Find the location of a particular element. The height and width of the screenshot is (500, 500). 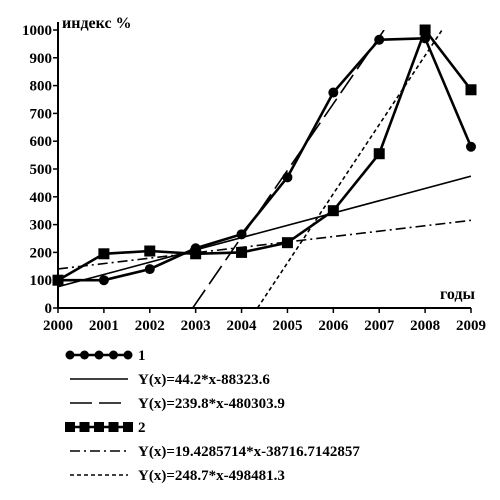

x-tick-label: 2004 is located at coordinates (242, 326).